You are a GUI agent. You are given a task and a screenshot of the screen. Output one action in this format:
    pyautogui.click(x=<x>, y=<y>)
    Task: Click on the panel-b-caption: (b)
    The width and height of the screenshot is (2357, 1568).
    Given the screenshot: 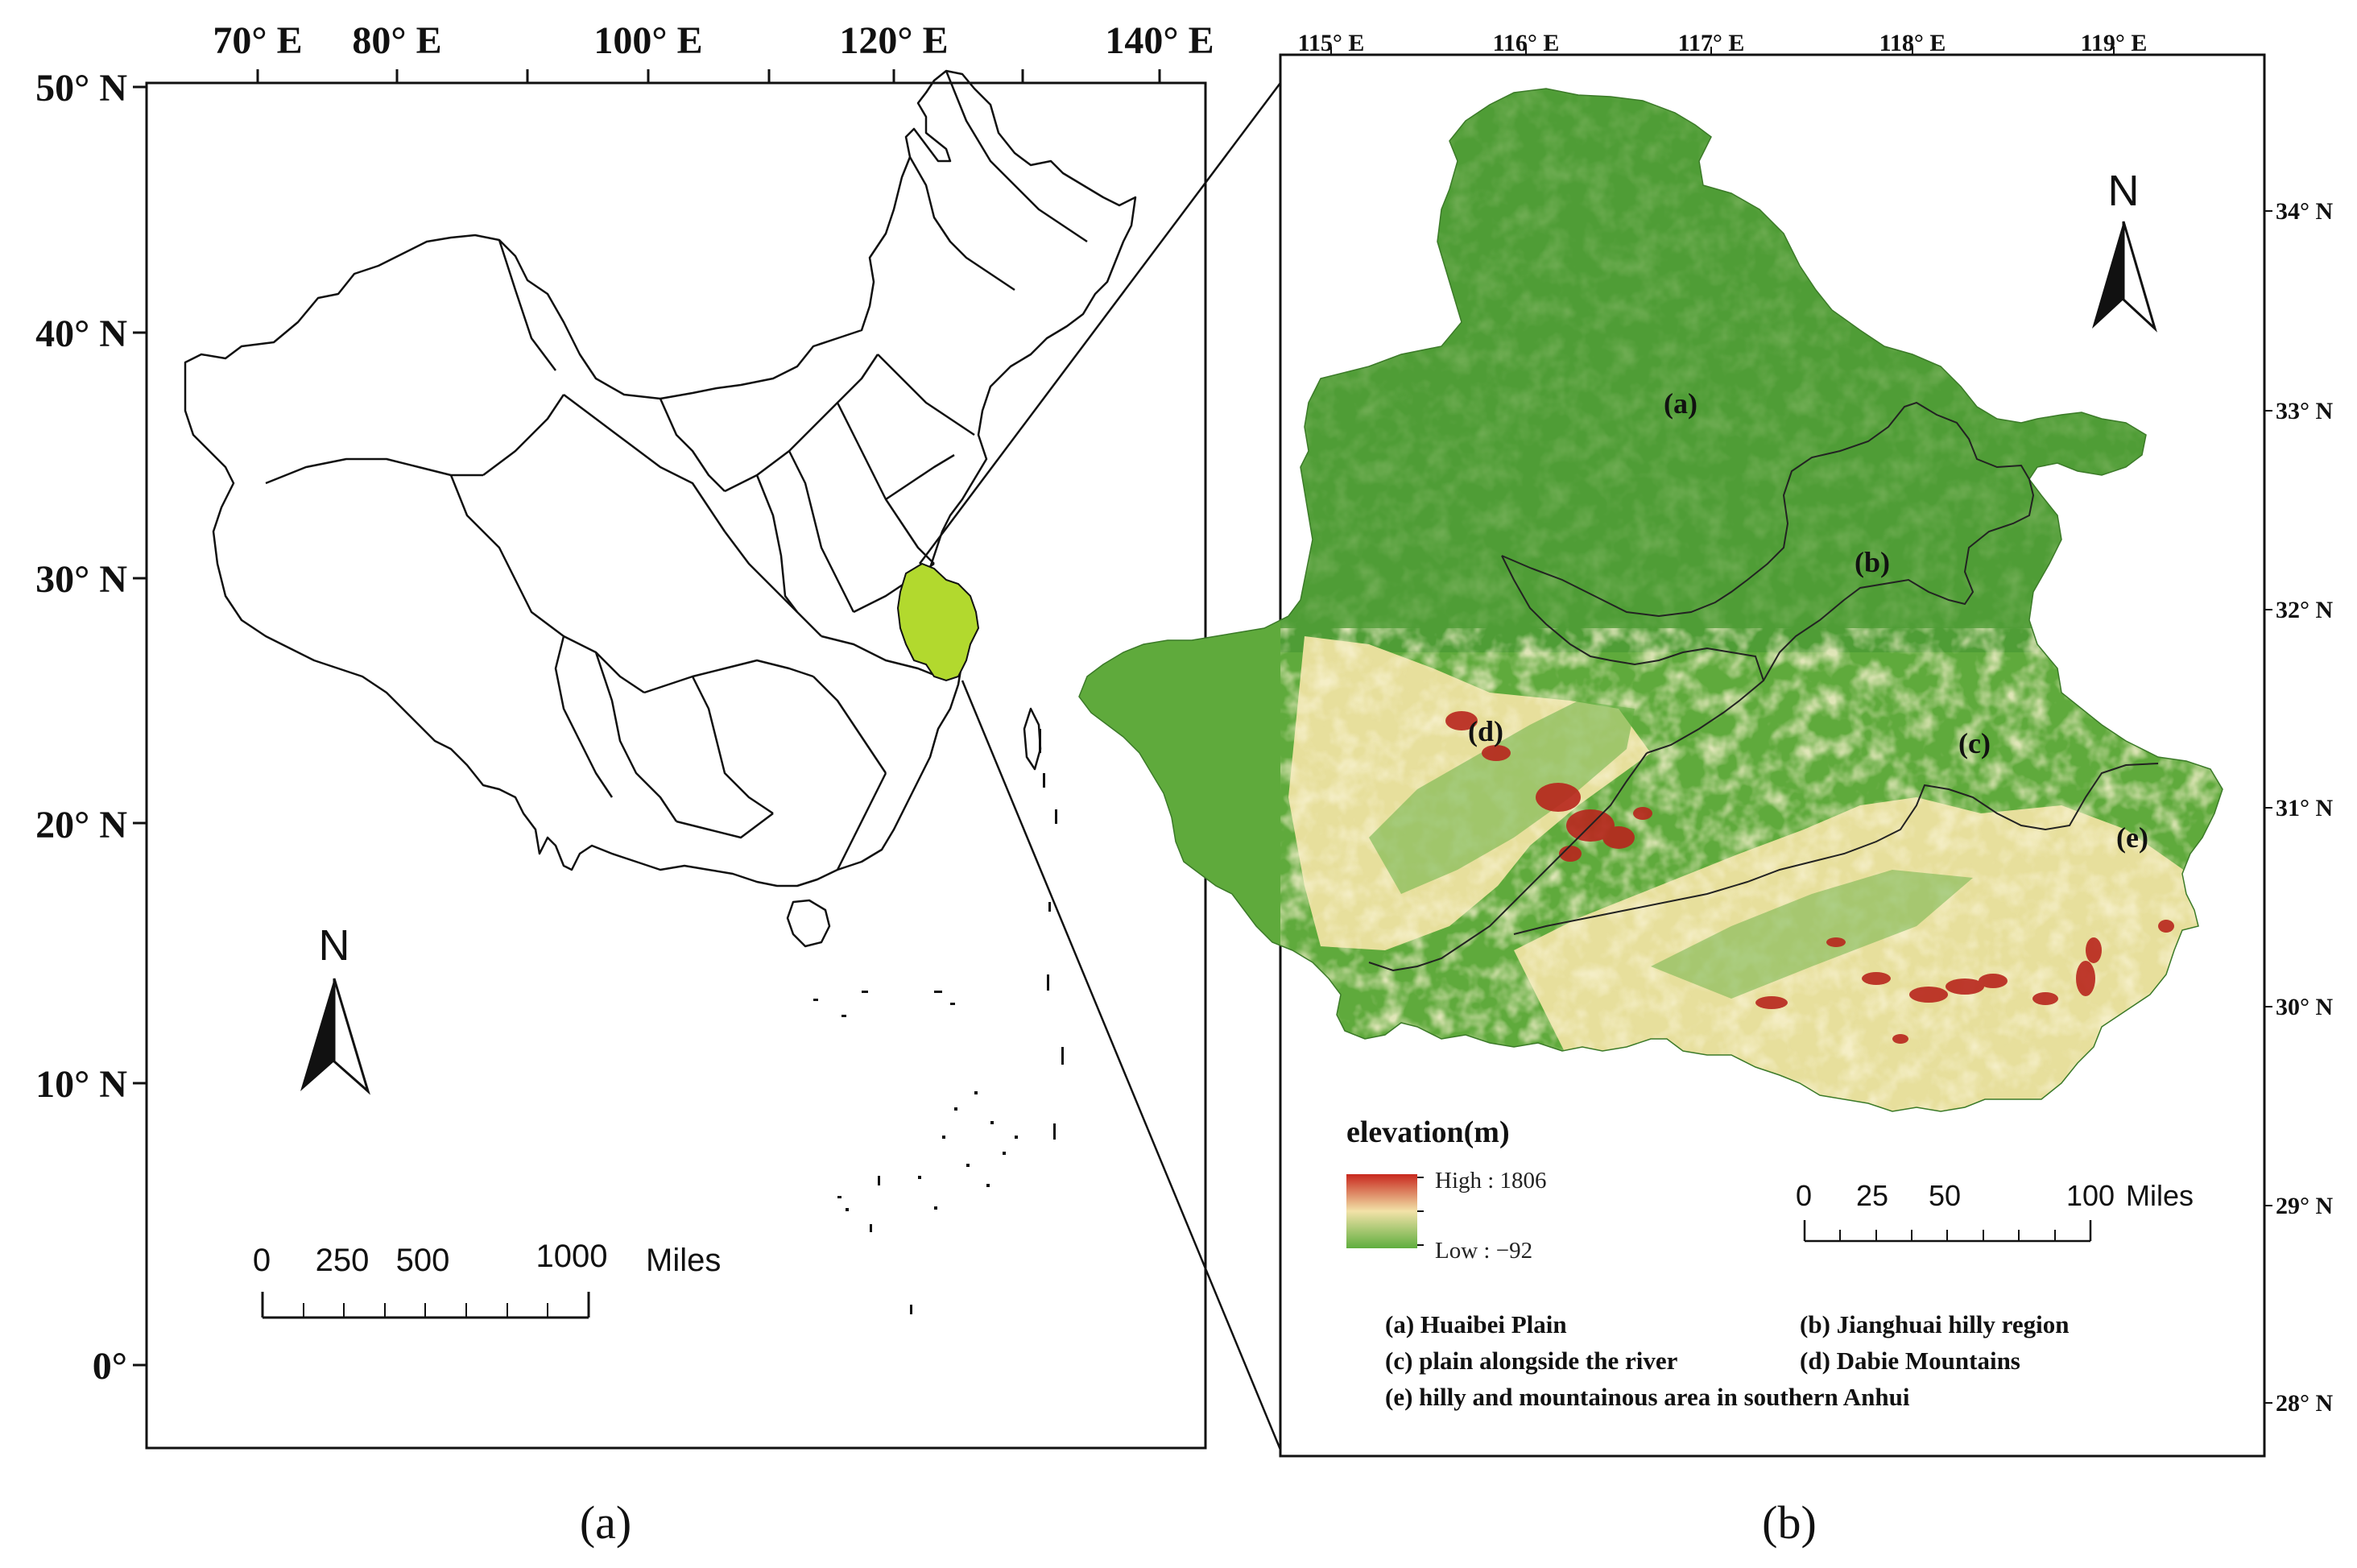 What is the action you would take?
    pyautogui.click(x=1790, y=1523)
    